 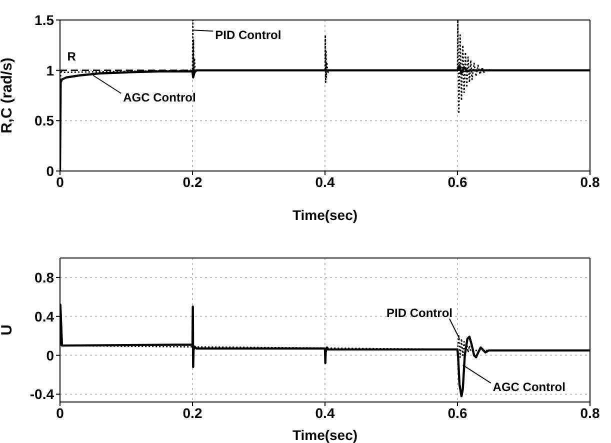 What do you see at coordinates (42, 394) in the screenshot?
I see `y-tick-label: -0.4` at bounding box center [42, 394].